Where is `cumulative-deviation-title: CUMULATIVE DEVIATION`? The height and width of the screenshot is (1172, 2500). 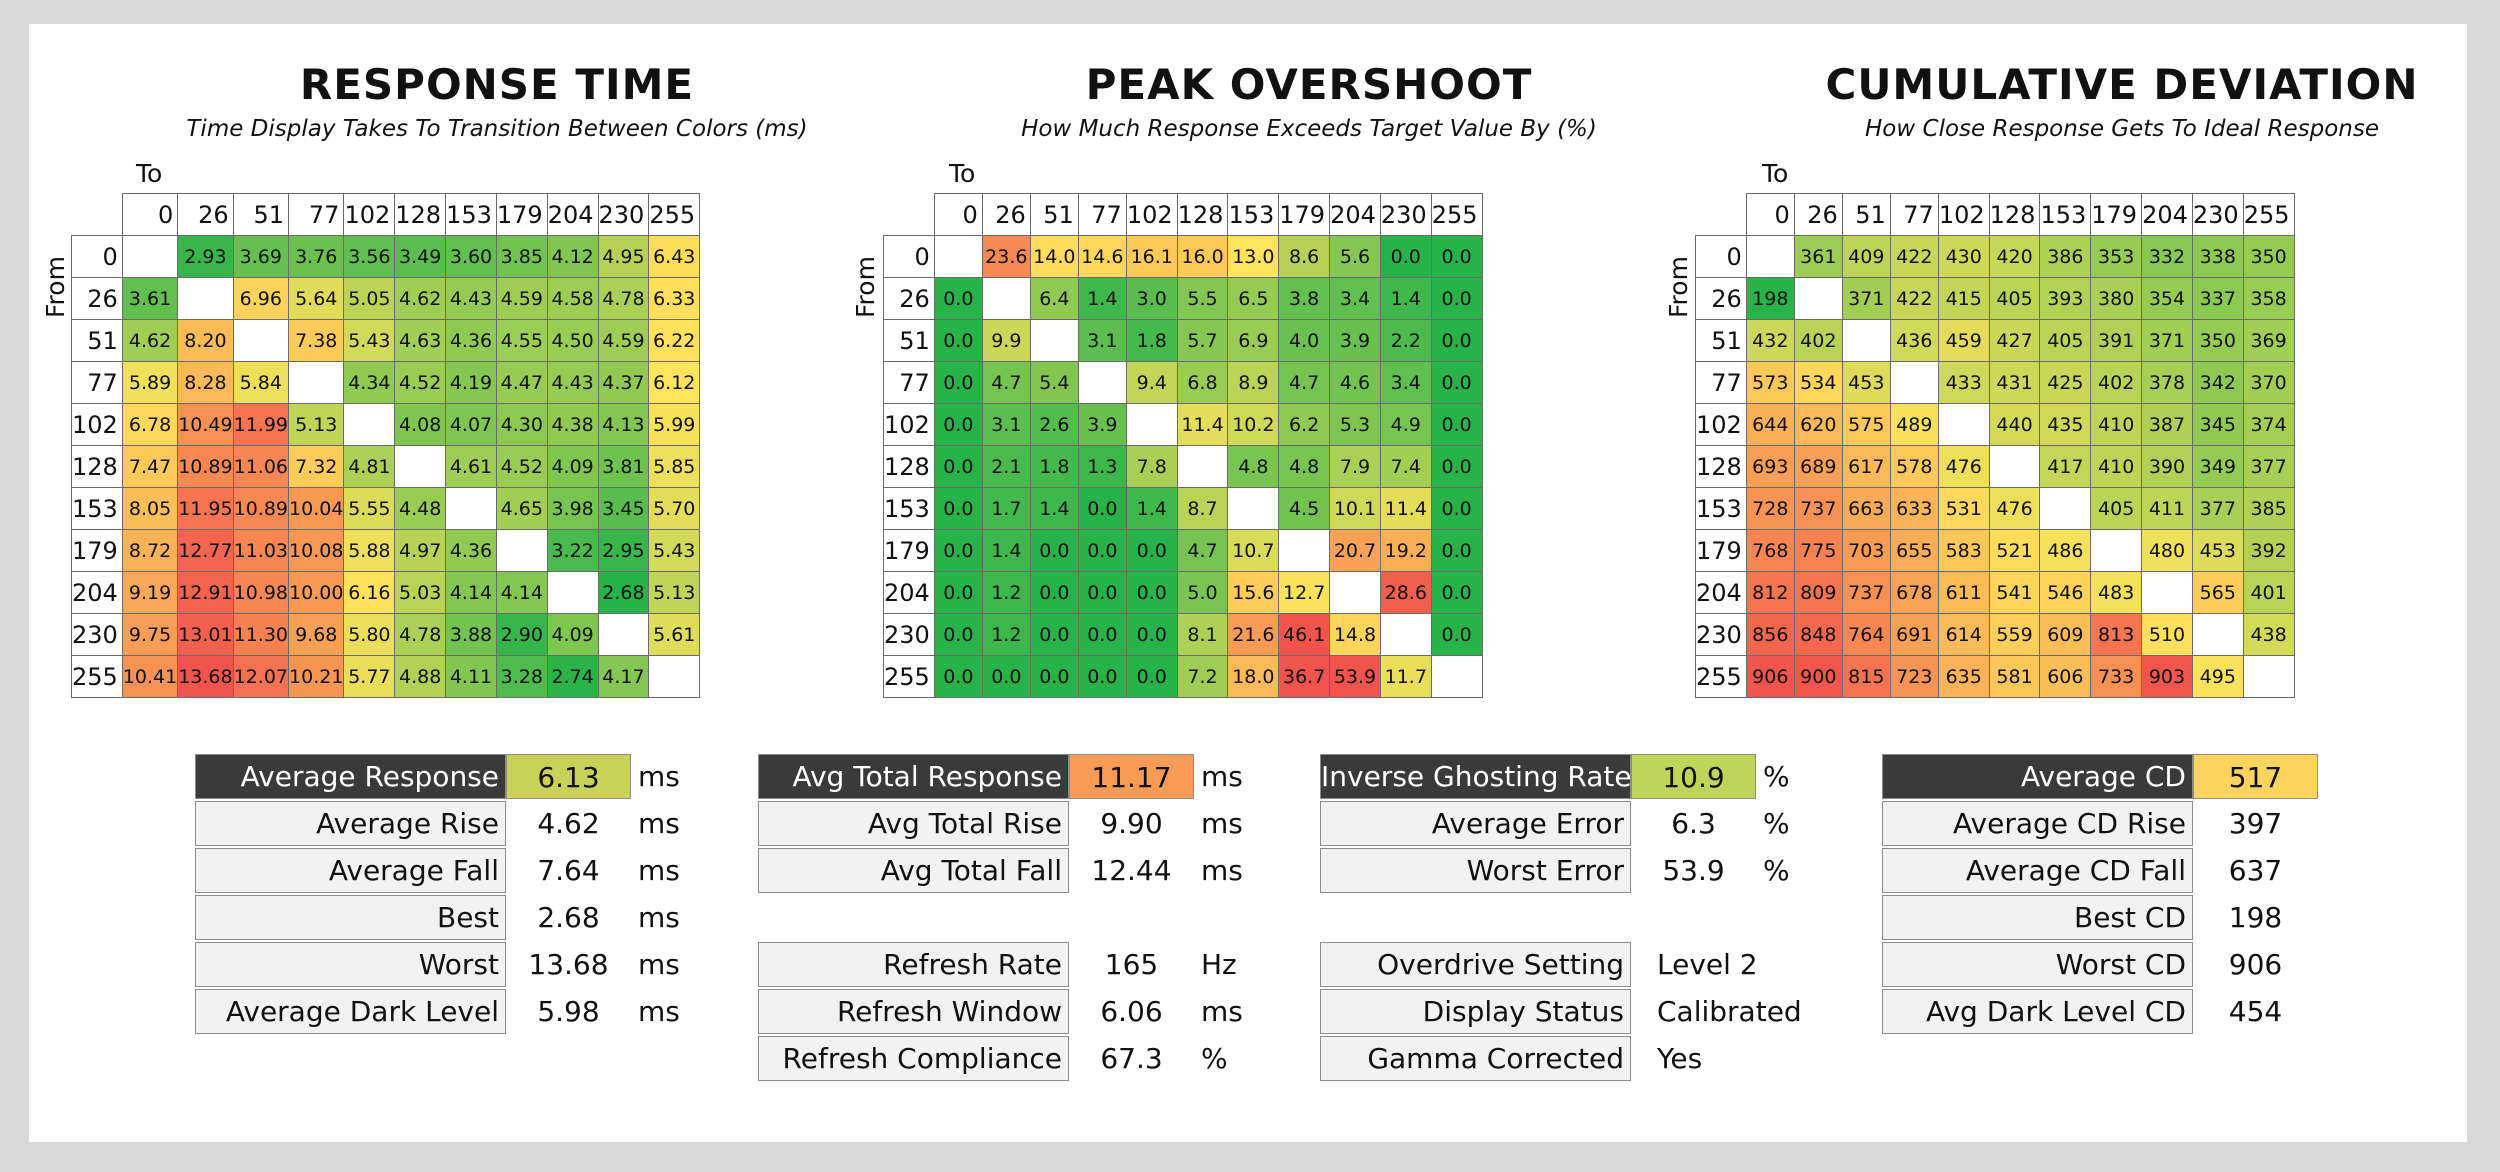
cumulative-deviation-title: CUMULATIVE DEVIATION is located at coordinates (2122, 84).